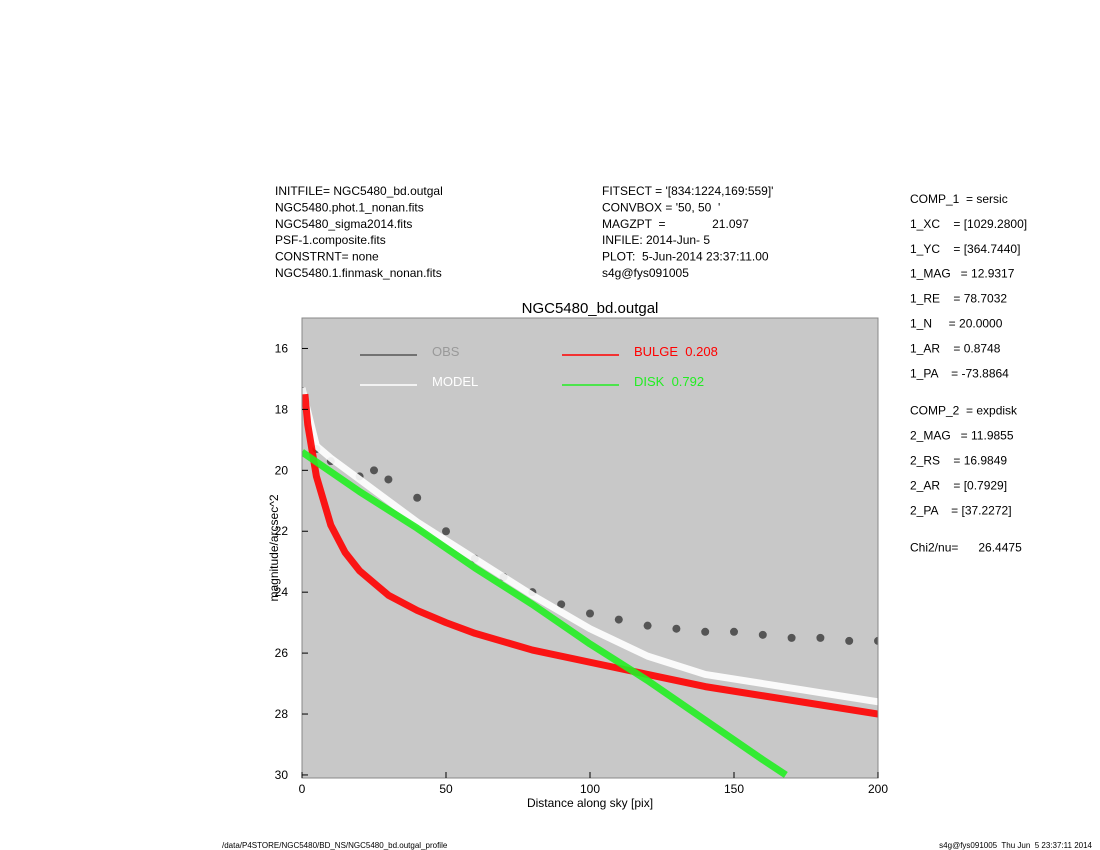 This screenshot has width=1100, height=850. What do you see at coordinates (282, 592) in the screenshot?
I see `y-tick-label: 24` at bounding box center [282, 592].